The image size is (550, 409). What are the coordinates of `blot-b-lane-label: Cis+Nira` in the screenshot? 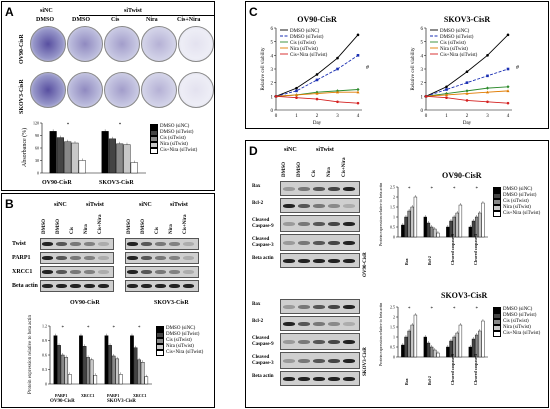 It's located at (185, 224).